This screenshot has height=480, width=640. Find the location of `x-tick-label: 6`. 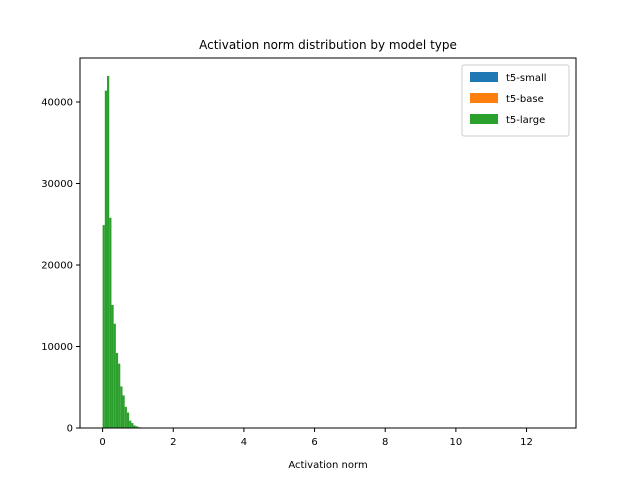

x-tick-label: 6 is located at coordinates (314, 442).